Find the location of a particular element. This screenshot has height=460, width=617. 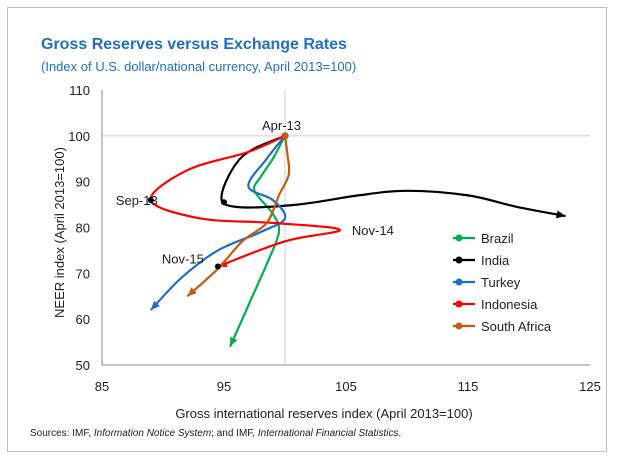

series-indonesia is located at coordinates (245, 200).